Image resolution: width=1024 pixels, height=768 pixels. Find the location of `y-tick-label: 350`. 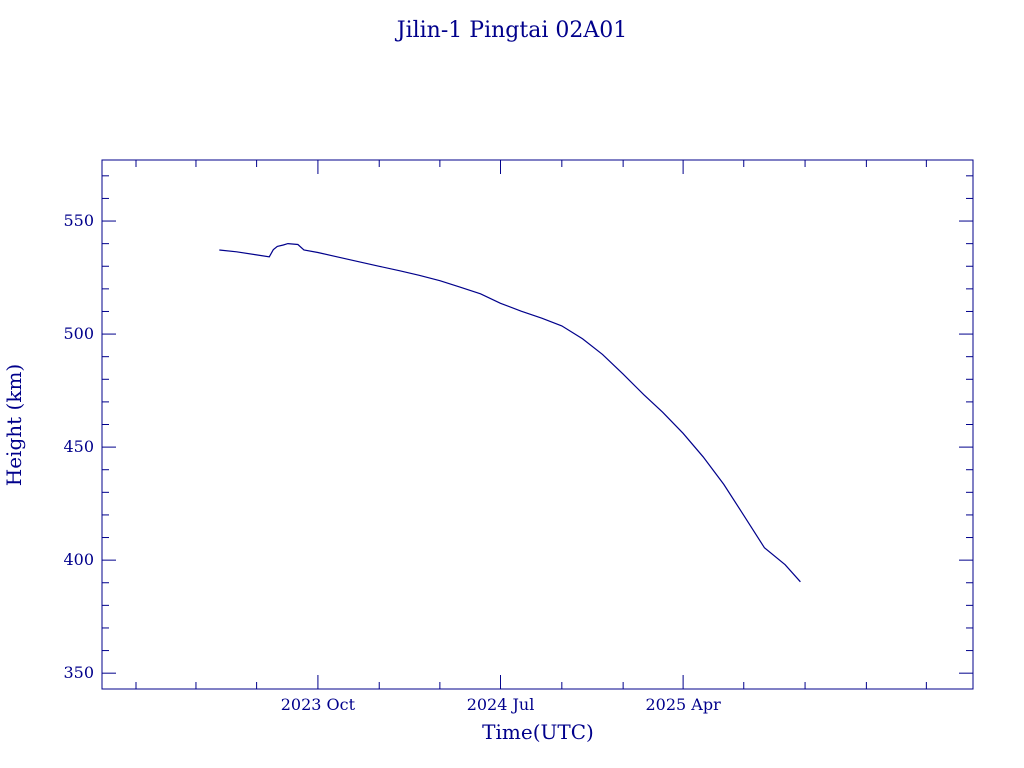

y-tick-label: 350 is located at coordinates (78, 672).